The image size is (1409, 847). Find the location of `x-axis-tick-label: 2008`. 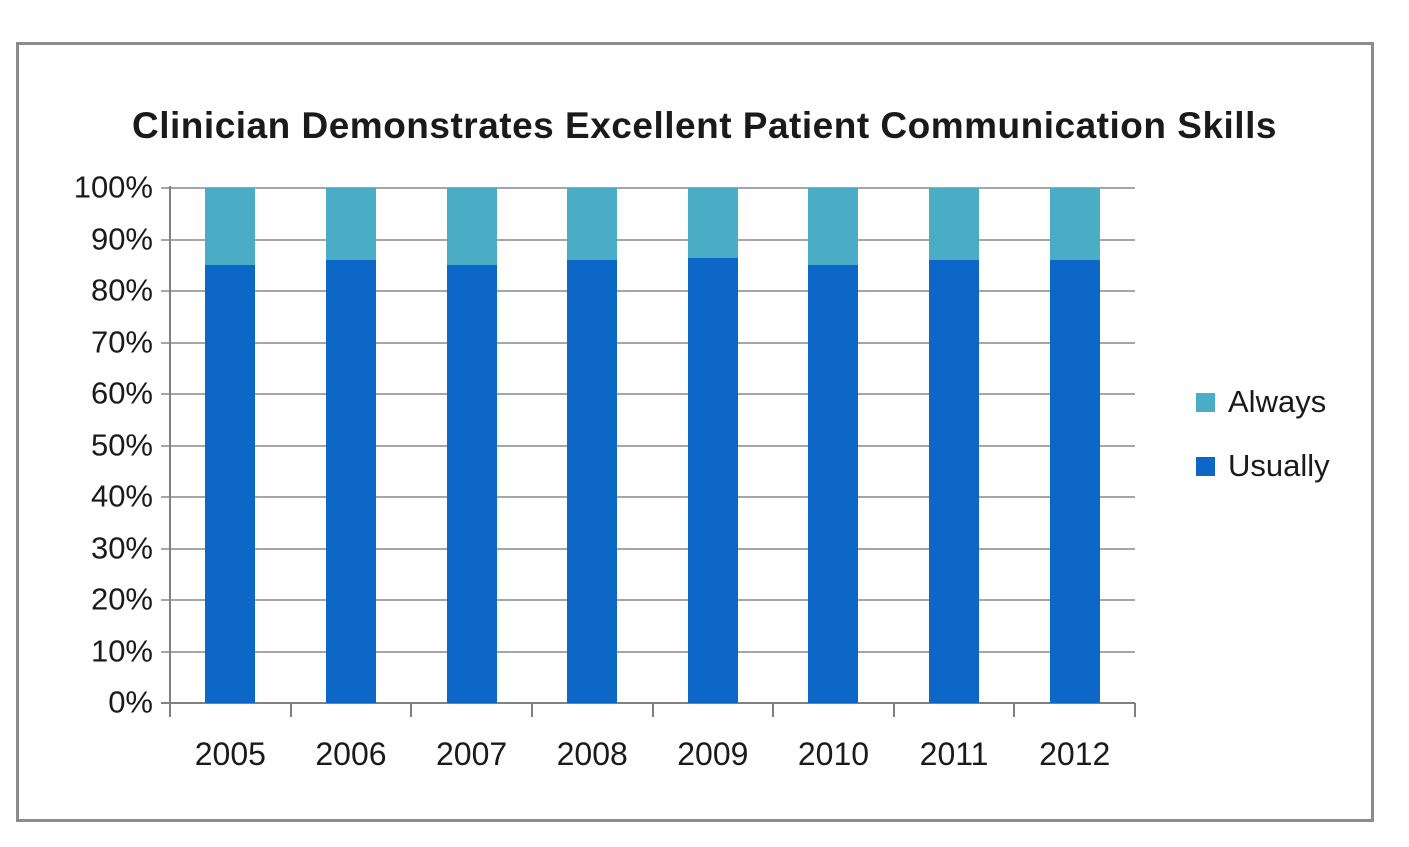

x-axis-tick-label: 2008 is located at coordinates (592, 754).